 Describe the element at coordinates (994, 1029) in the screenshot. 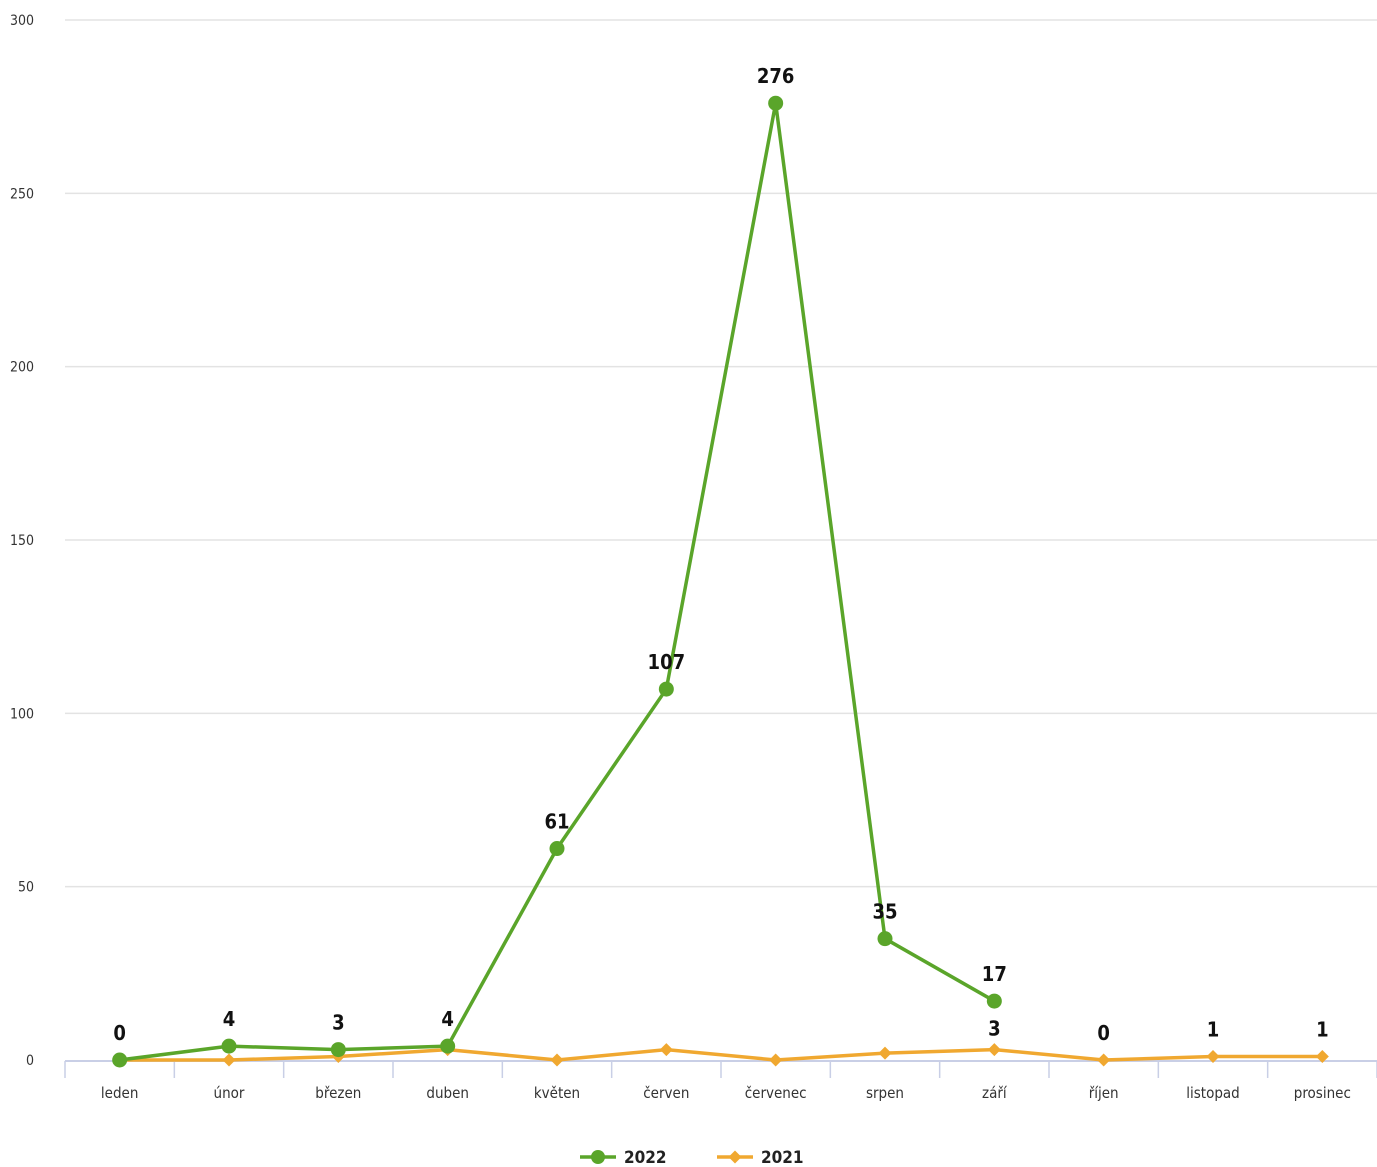

I see `data-label-2021: 3` at that location.